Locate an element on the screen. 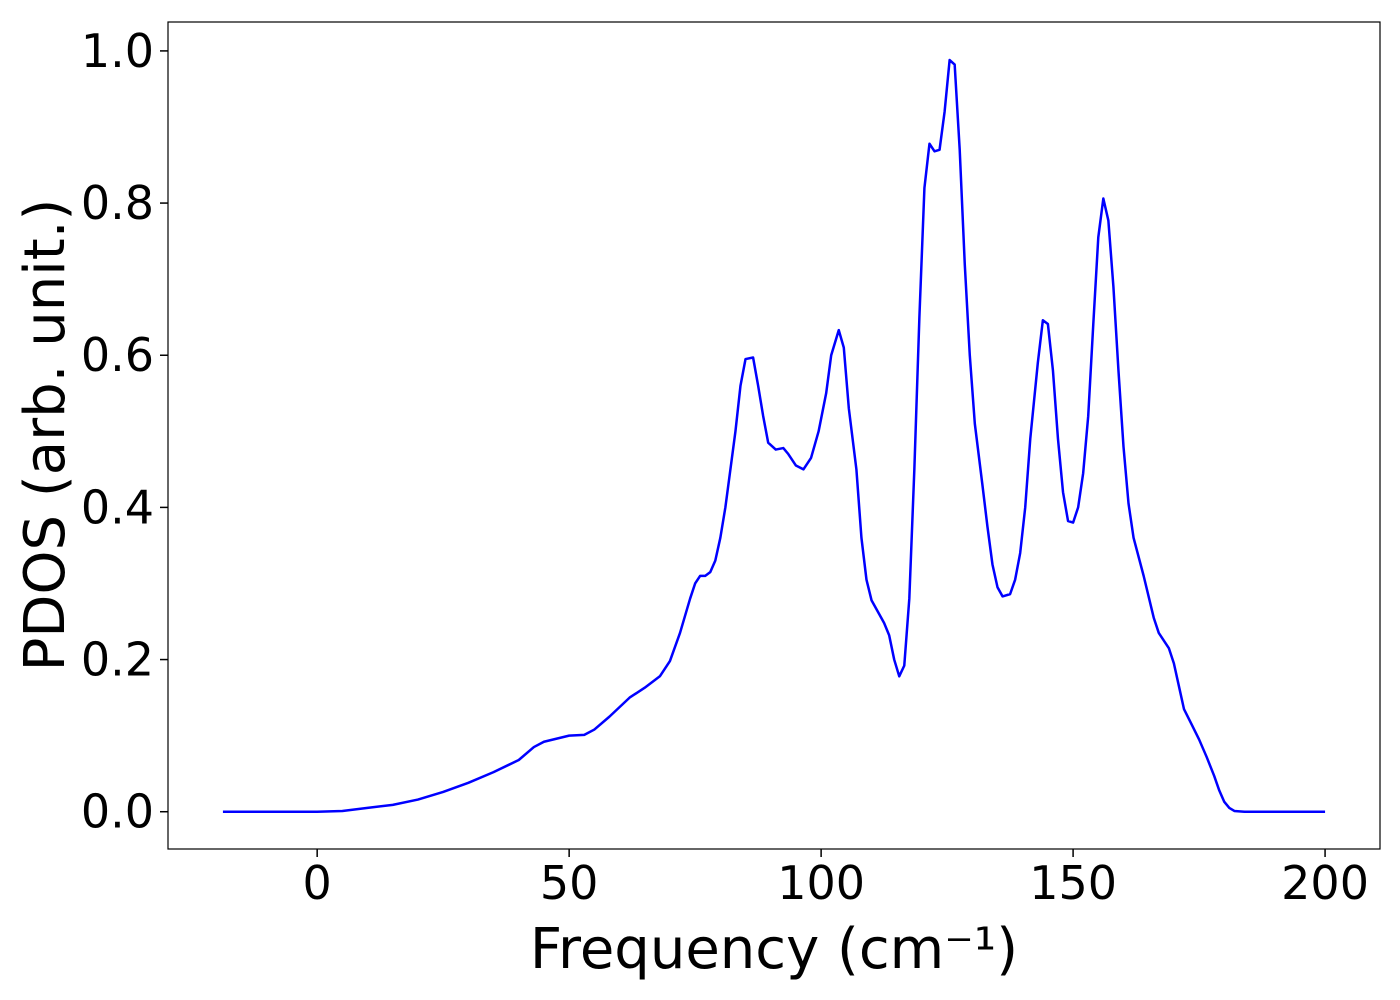  x-axis-label: Frequency (cm⁻¹) is located at coordinates (774, 949).